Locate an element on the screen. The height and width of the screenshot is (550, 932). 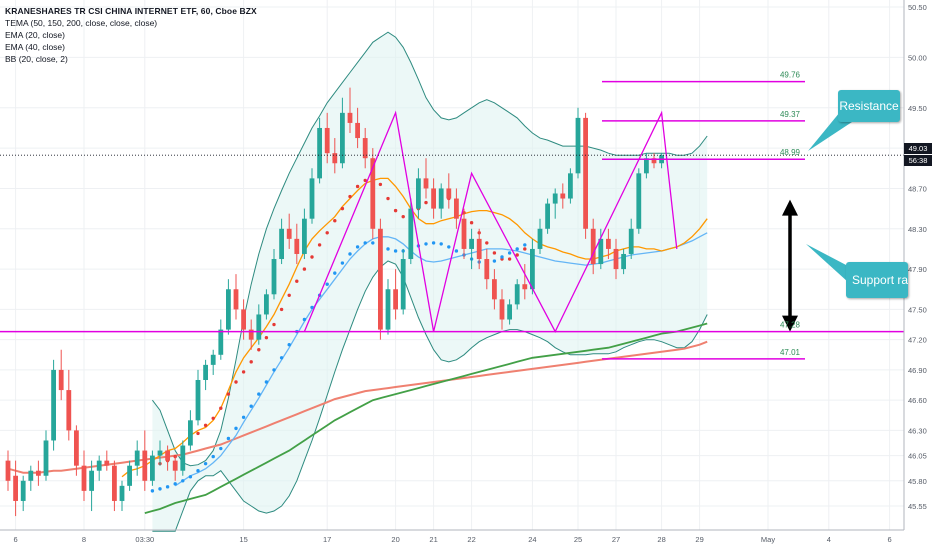
arrow-head-down is located at coordinates (790, 323).